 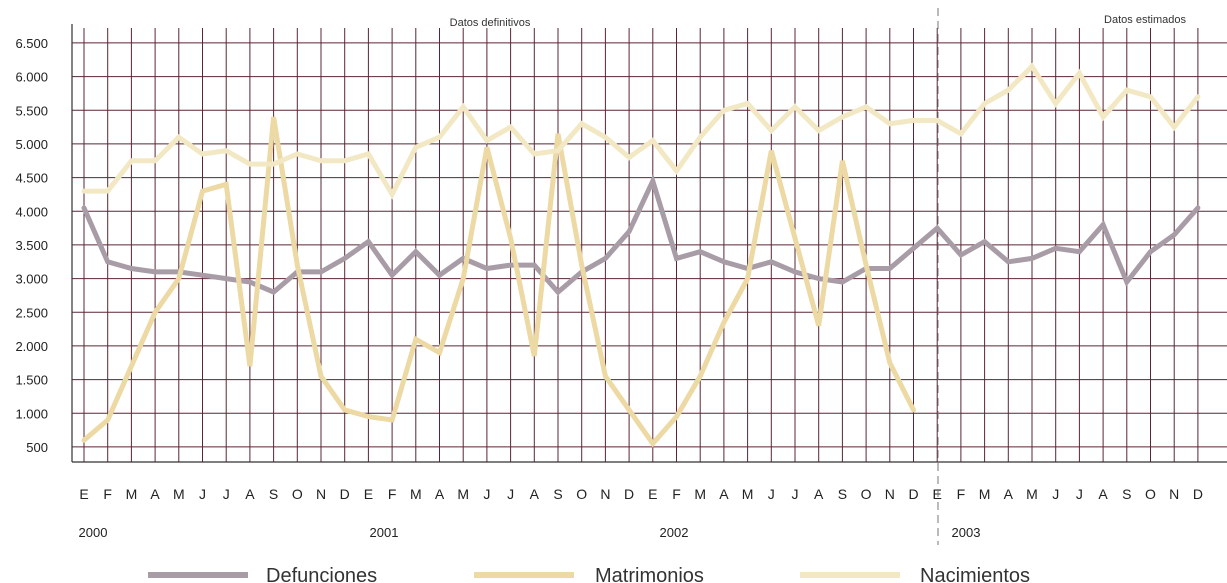 What do you see at coordinates (649, 574) in the screenshot?
I see `legend-label-matrimonios: Matrimonios` at bounding box center [649, 574].